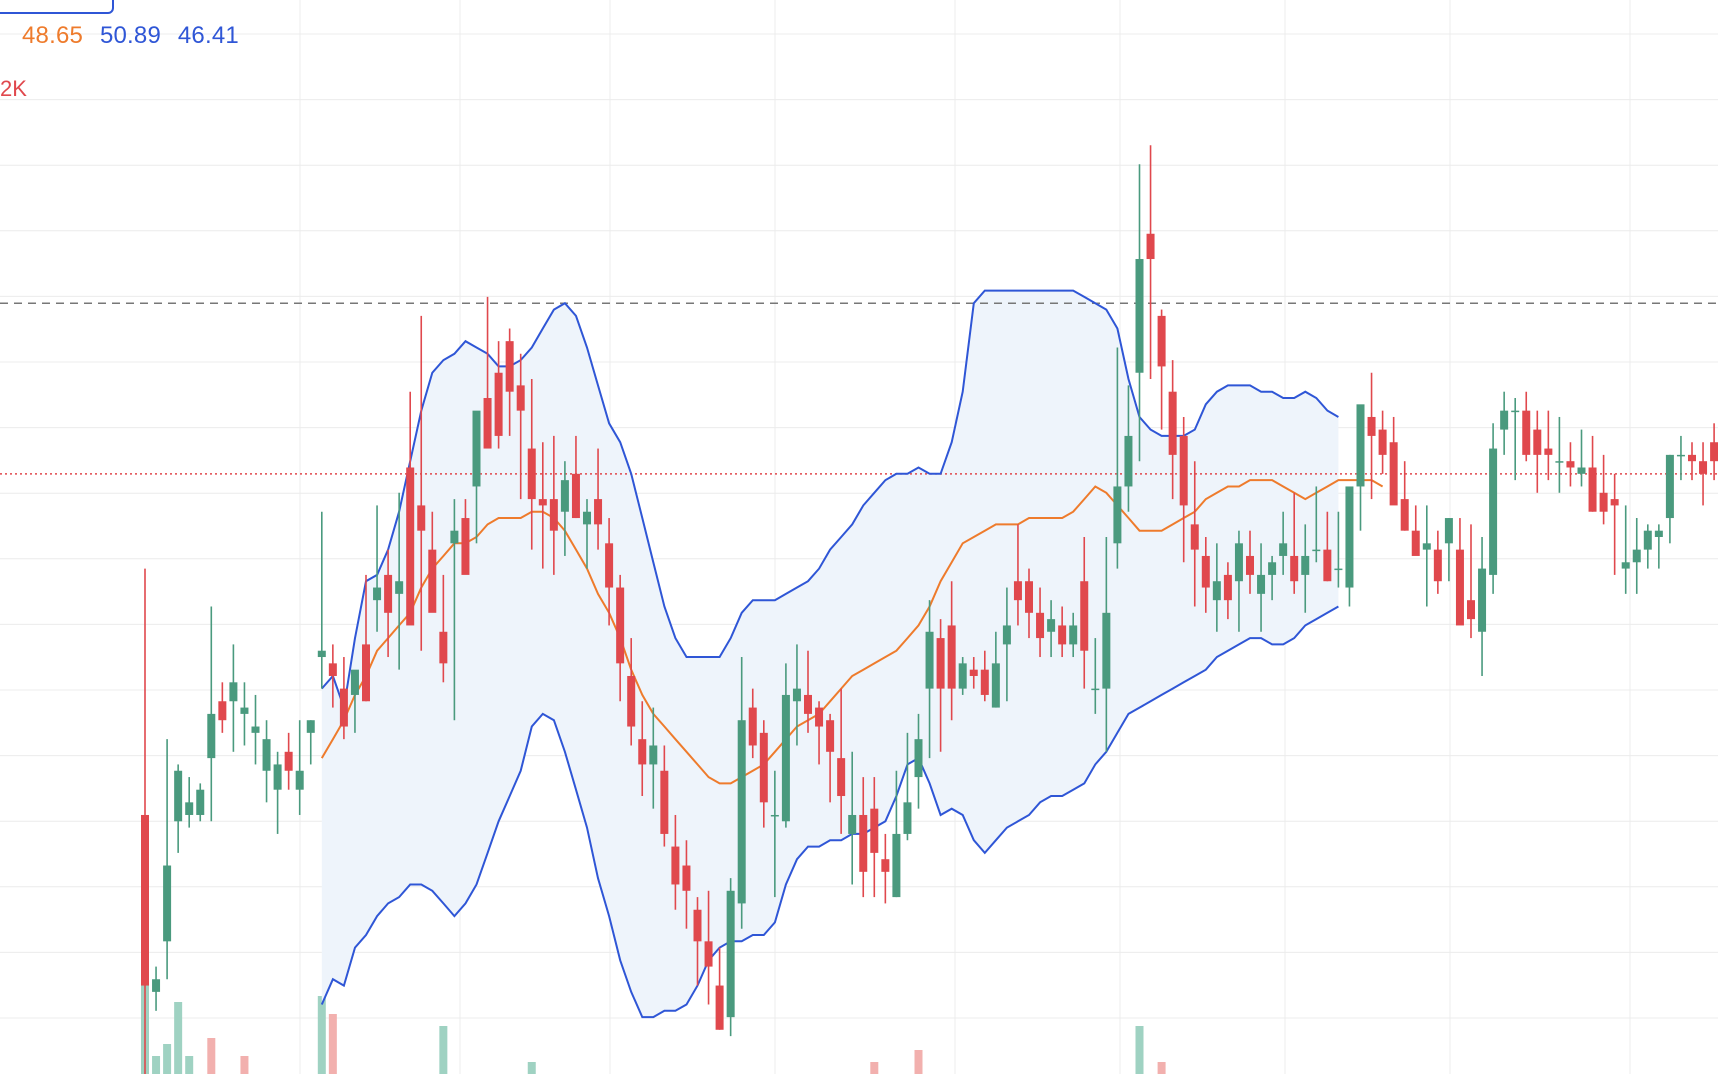 This screenshot has height=1074, width=1718. Describe the element at coordinates (13, 88) in the screenshot. I see `volume-scale-label: 2K` at that location.